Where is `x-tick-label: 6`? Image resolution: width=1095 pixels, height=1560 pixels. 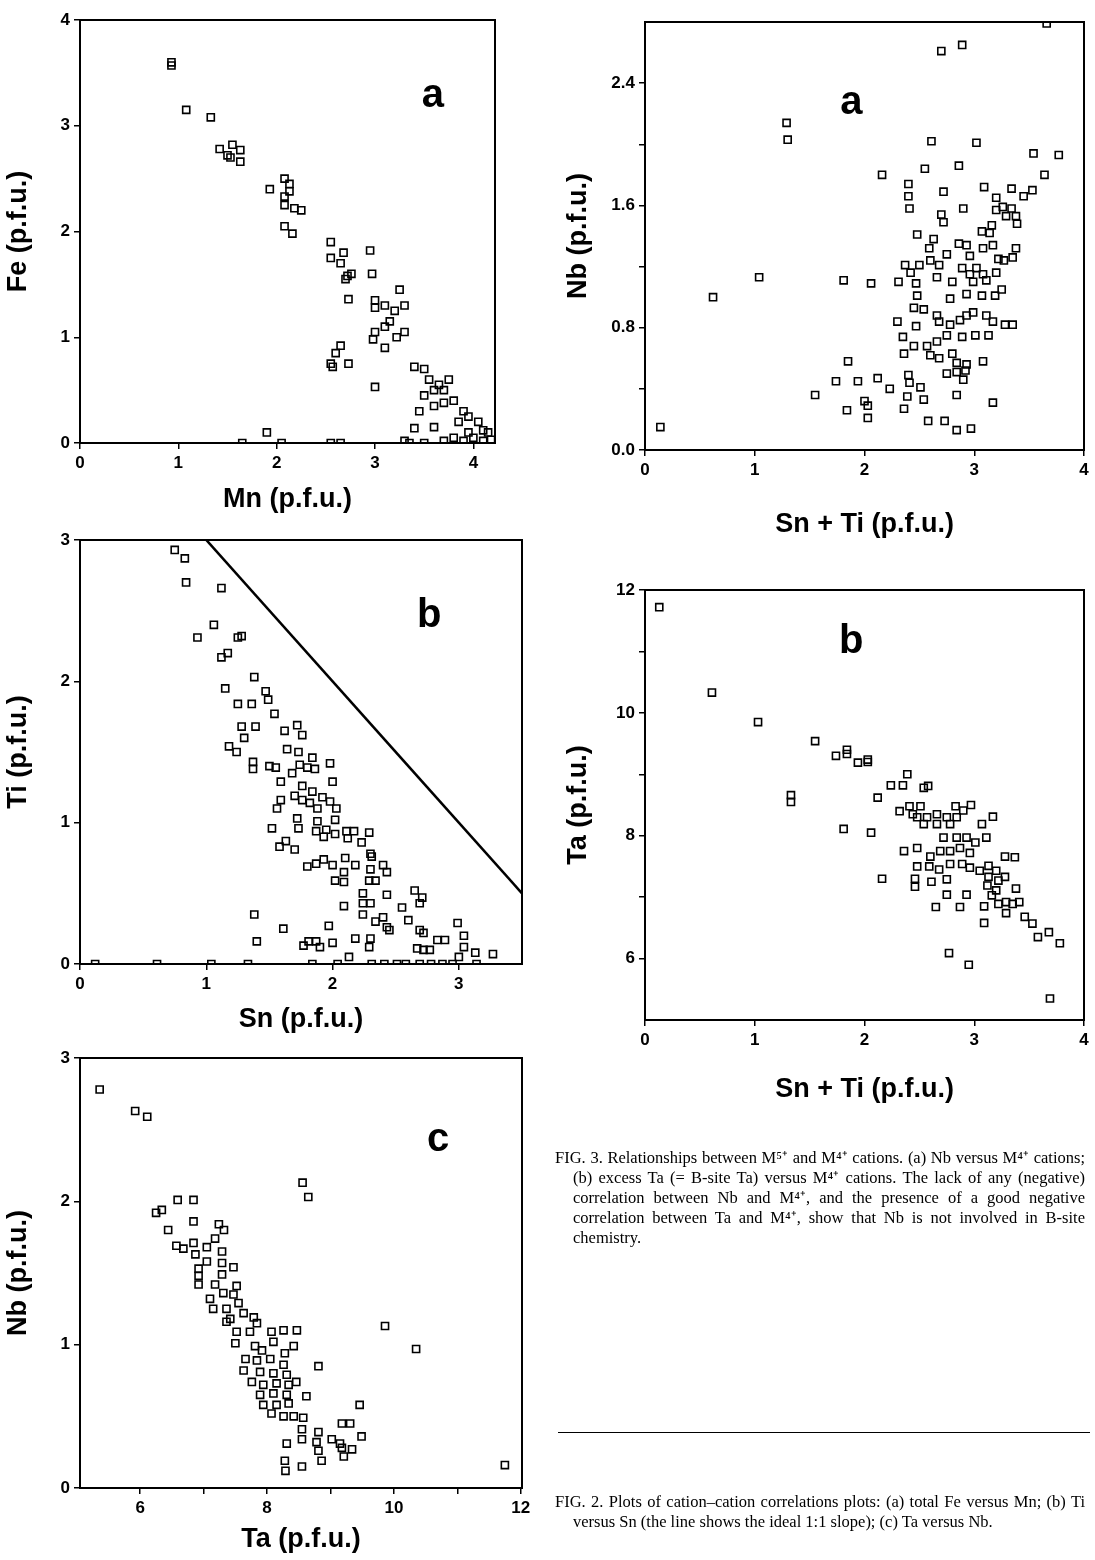 x-tick-label: 6 is located at coordinates (140, 1507).